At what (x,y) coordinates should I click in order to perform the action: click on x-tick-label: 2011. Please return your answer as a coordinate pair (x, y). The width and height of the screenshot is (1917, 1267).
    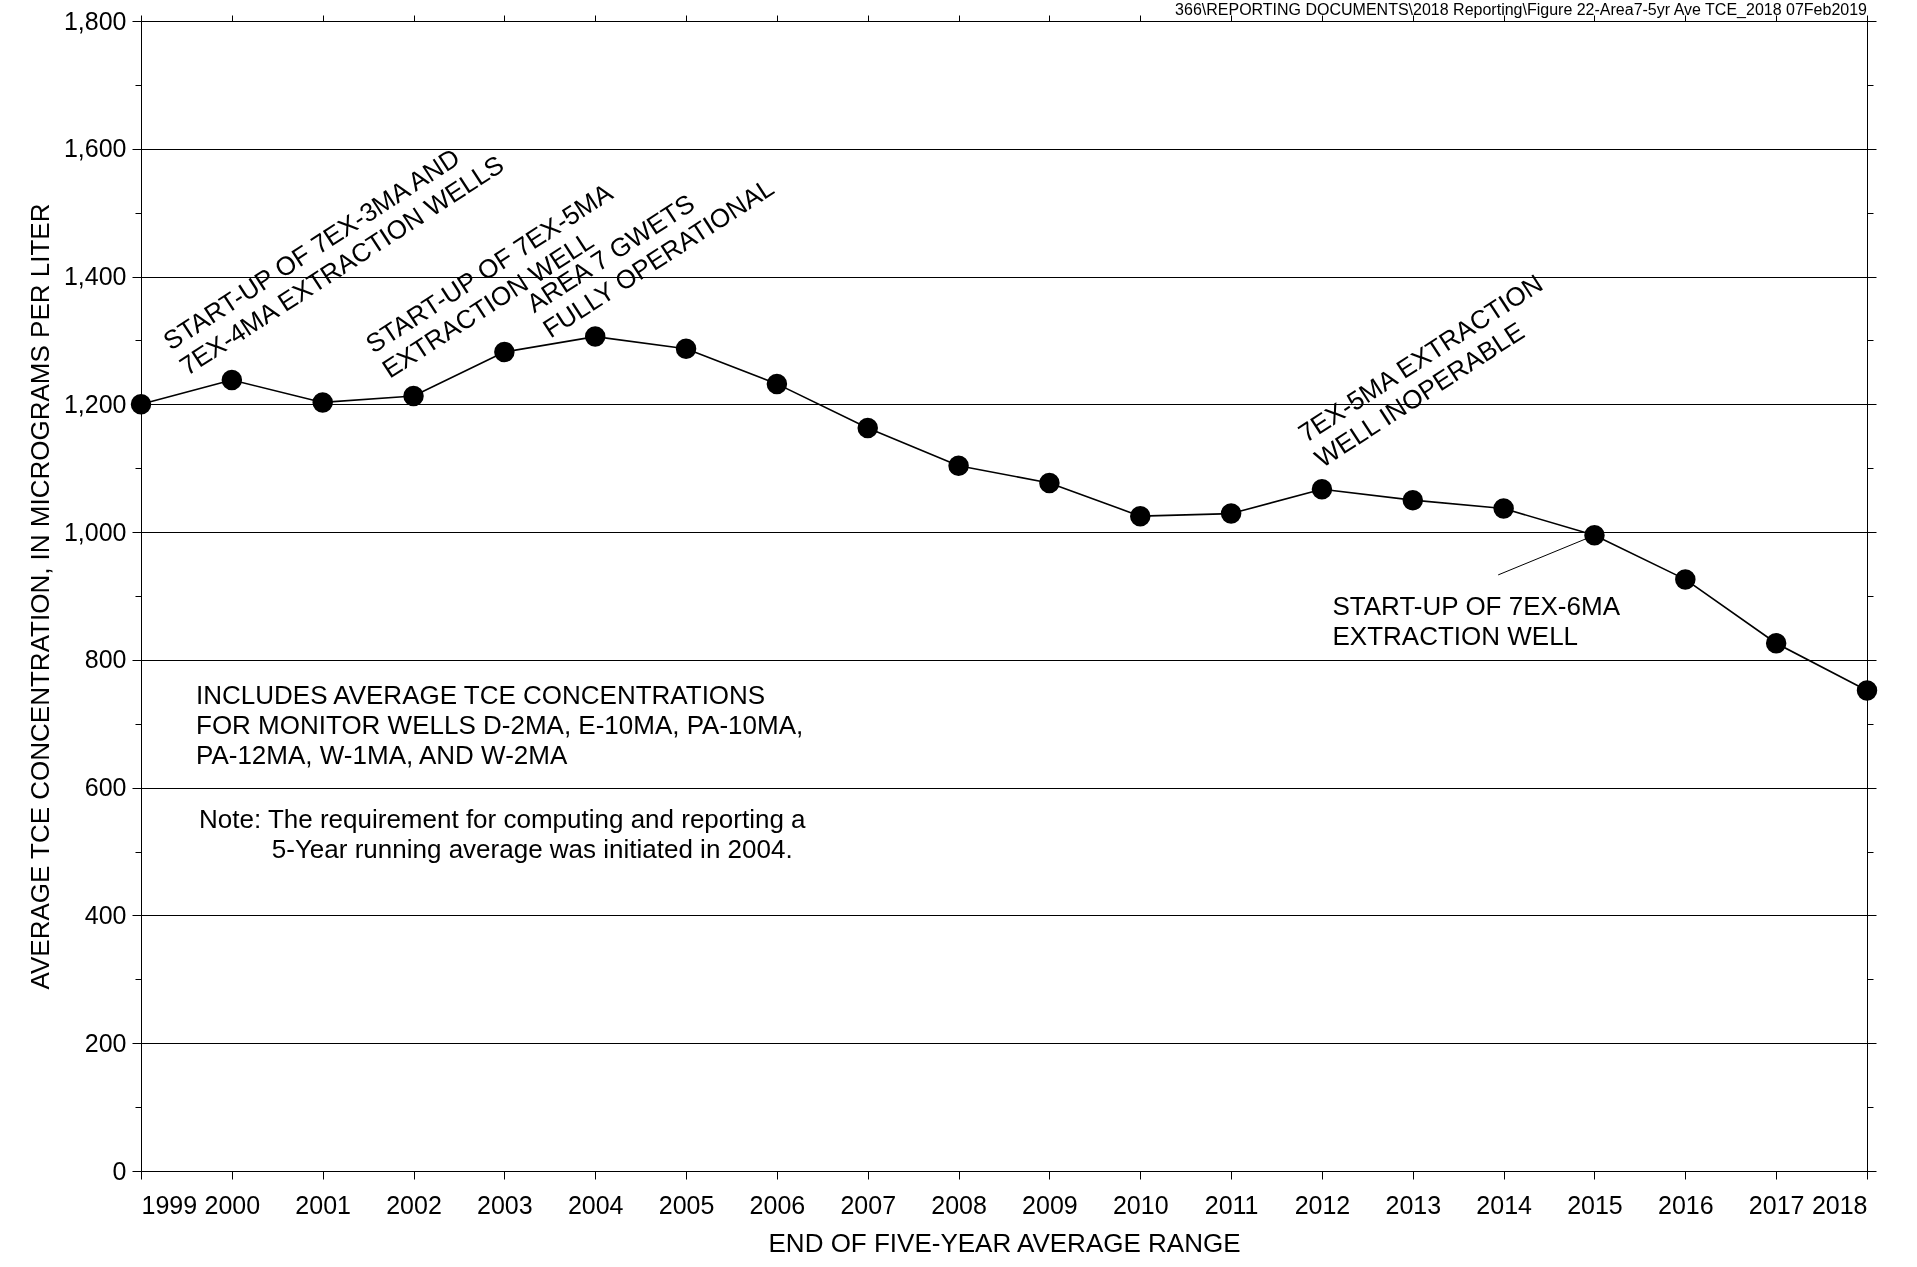
    Looking at the image, I should click on (1231, 1204).